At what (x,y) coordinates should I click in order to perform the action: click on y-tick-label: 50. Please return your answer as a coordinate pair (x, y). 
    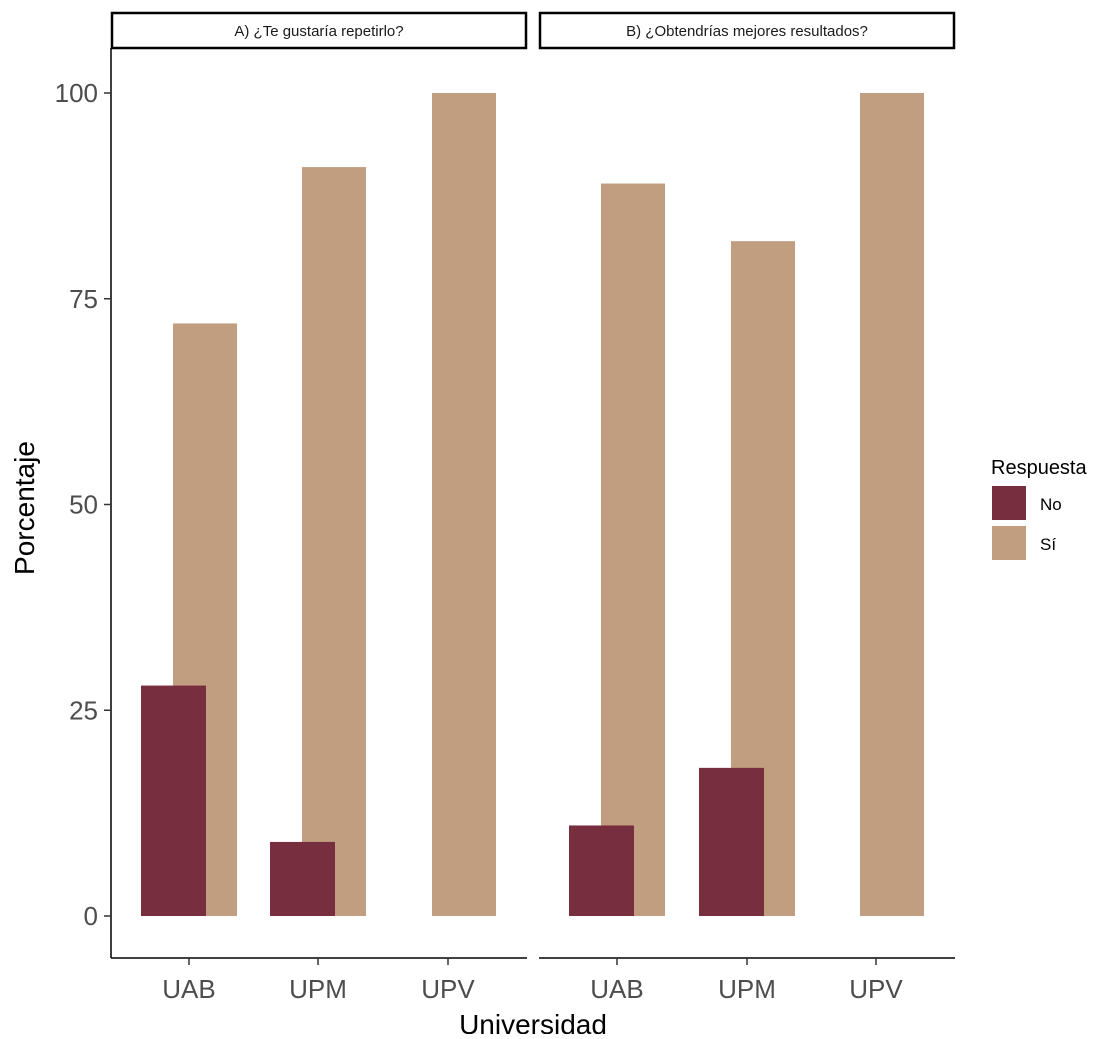
    Looking at the image, I should click on (83, 505).